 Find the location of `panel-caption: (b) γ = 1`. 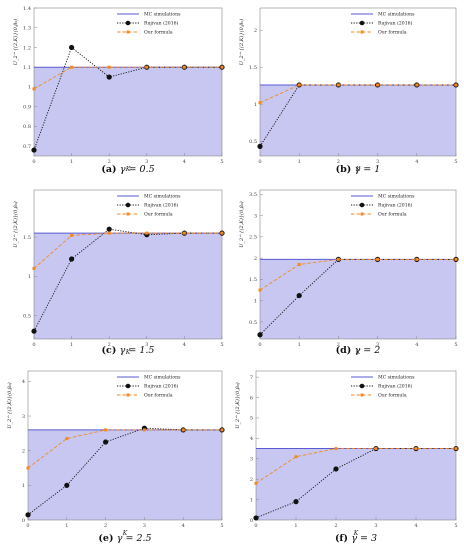

panel-caption: (b) γ = 1 is located at coordinates (358, 169).